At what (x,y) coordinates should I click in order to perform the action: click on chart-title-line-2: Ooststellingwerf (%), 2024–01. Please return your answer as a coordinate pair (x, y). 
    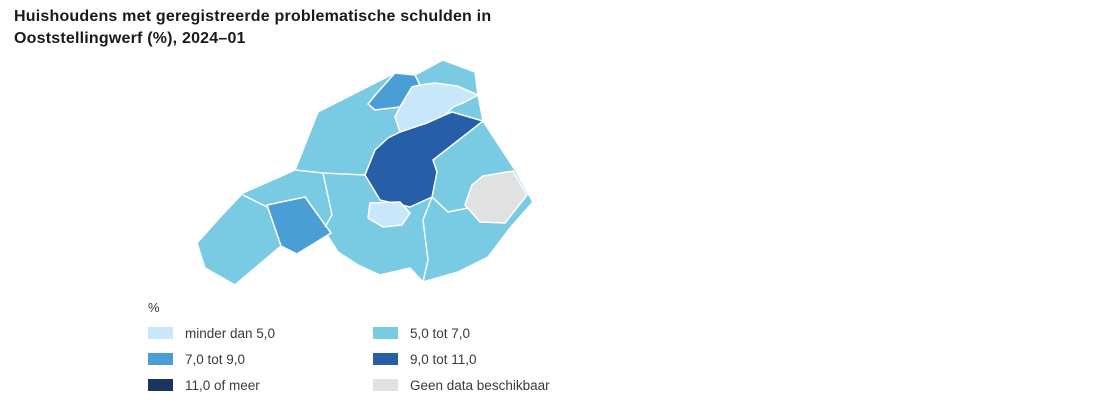
    Looking at the image, I should click on (130, 38).